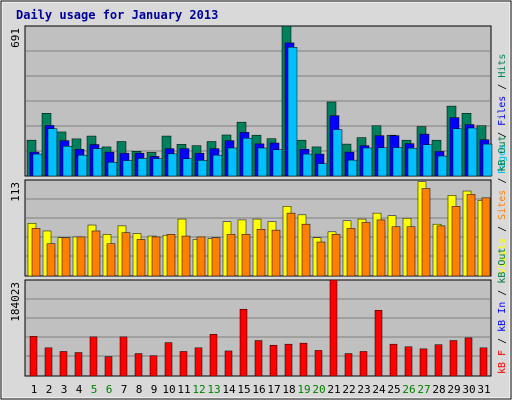  What do you see at coordinates (453, 389) in the screenshot?
I see `x-tick-label-day-29: 29` at bounding box center [453, 389].